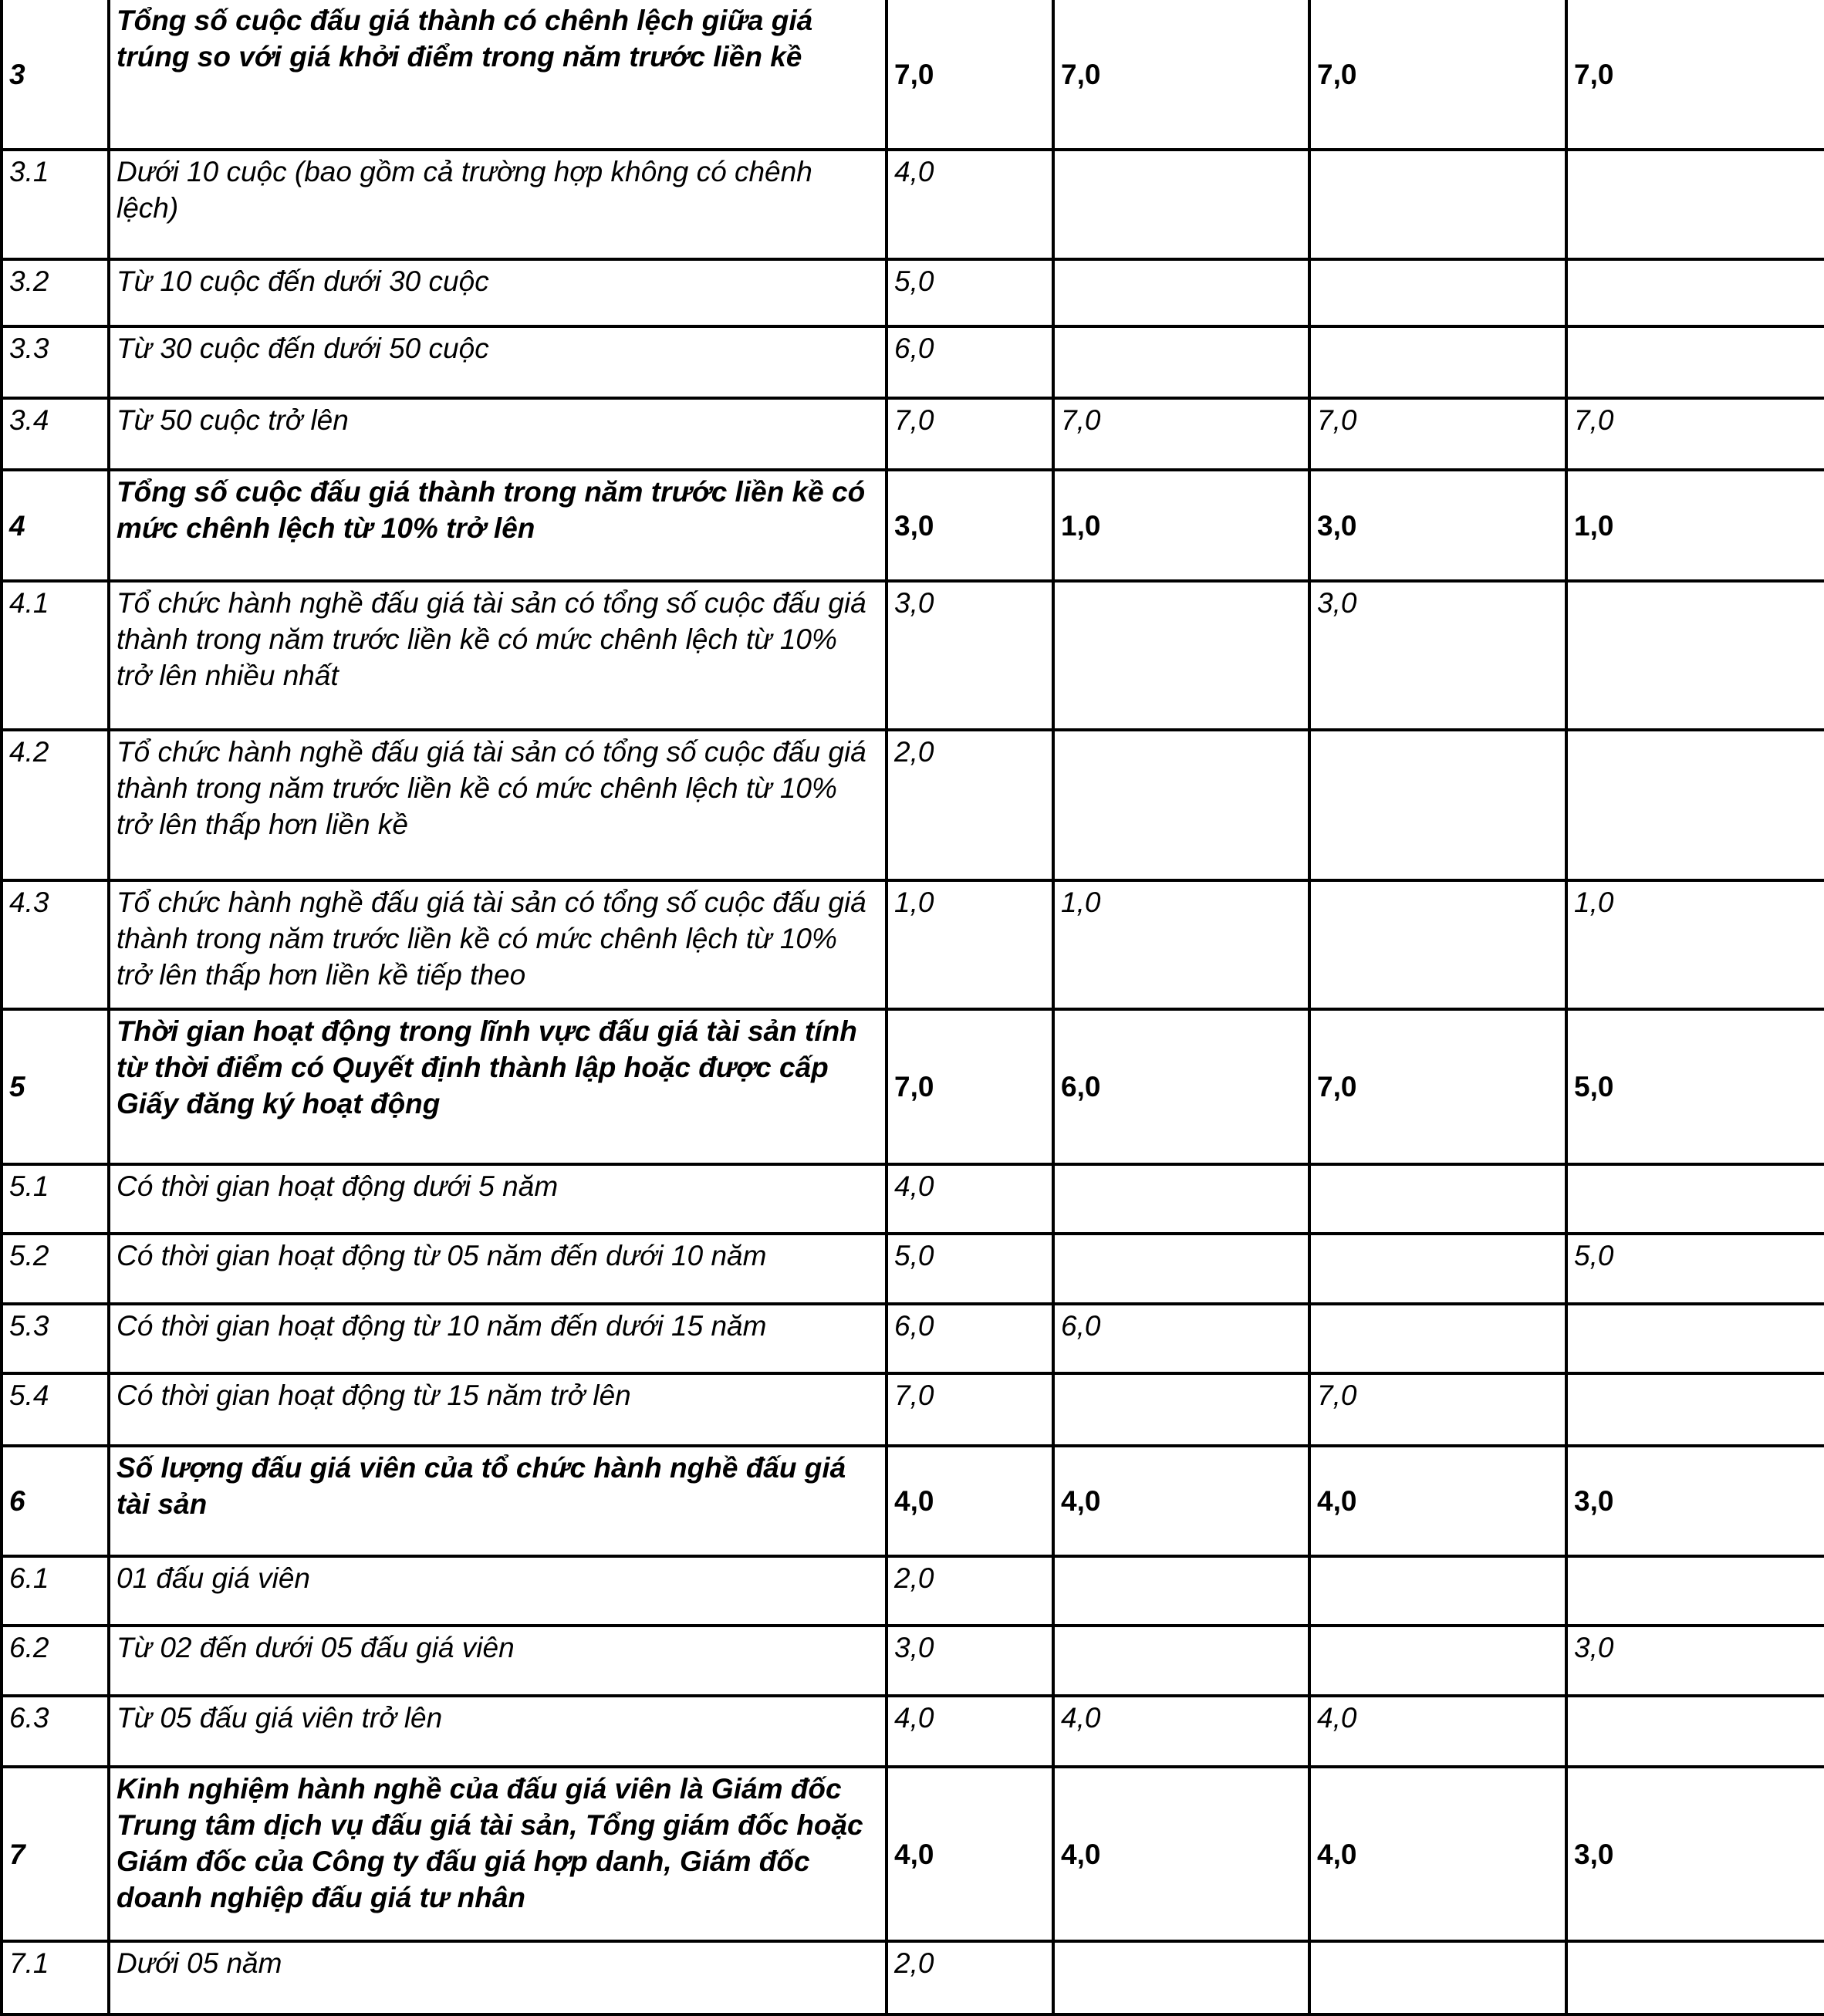  Describe the element at coordinates (912, 293) in the screenshot. I see `table-row-3-2: 3.2 Từ 10 cuộc đến dưới 30 cuộc 5,0` at that location.